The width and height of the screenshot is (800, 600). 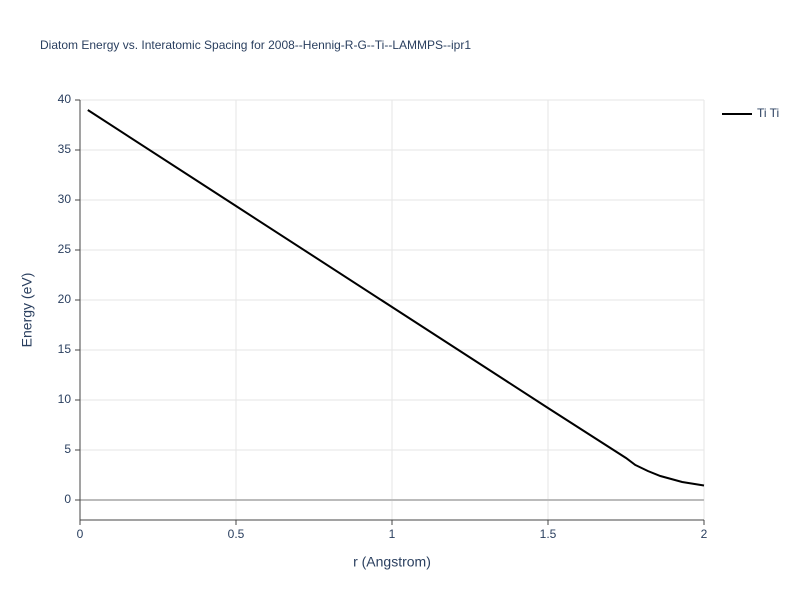 What do you see at coordinates (65, 399) in the screenshot?
I see `y-tick-label: 10` at bounding box center [65, 399].